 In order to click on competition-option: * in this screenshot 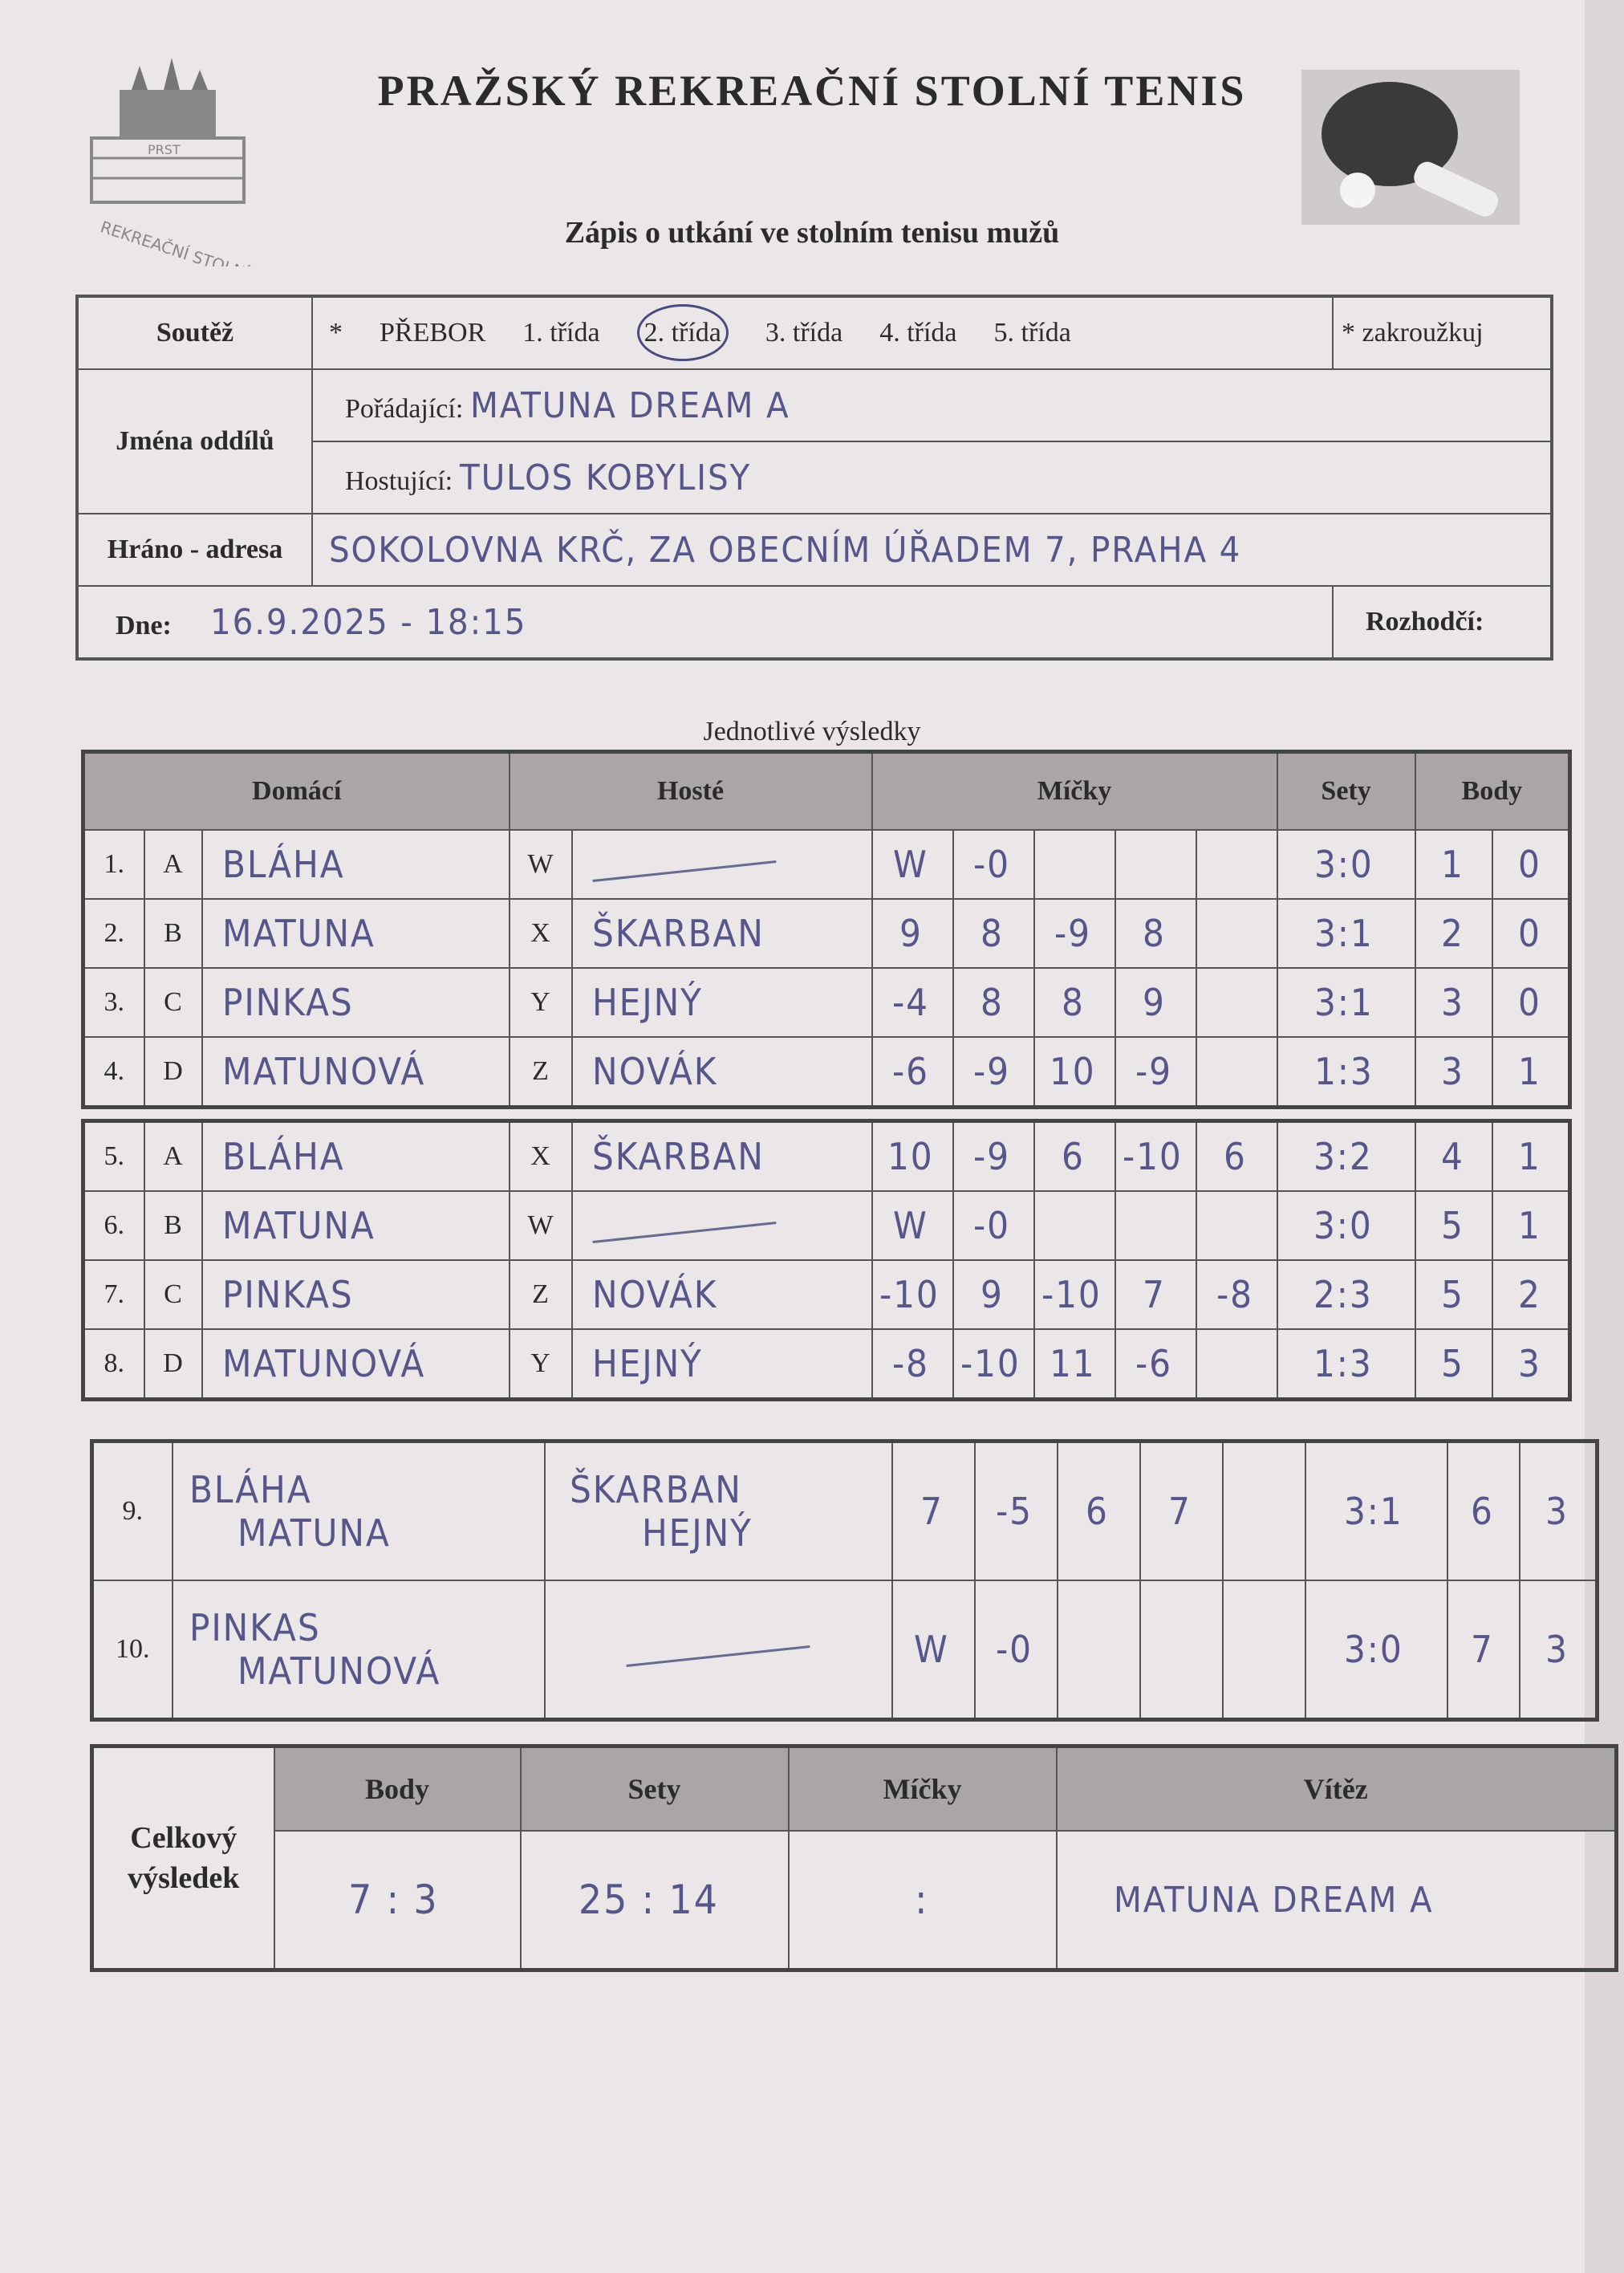, I will do `click(336, 333)`.